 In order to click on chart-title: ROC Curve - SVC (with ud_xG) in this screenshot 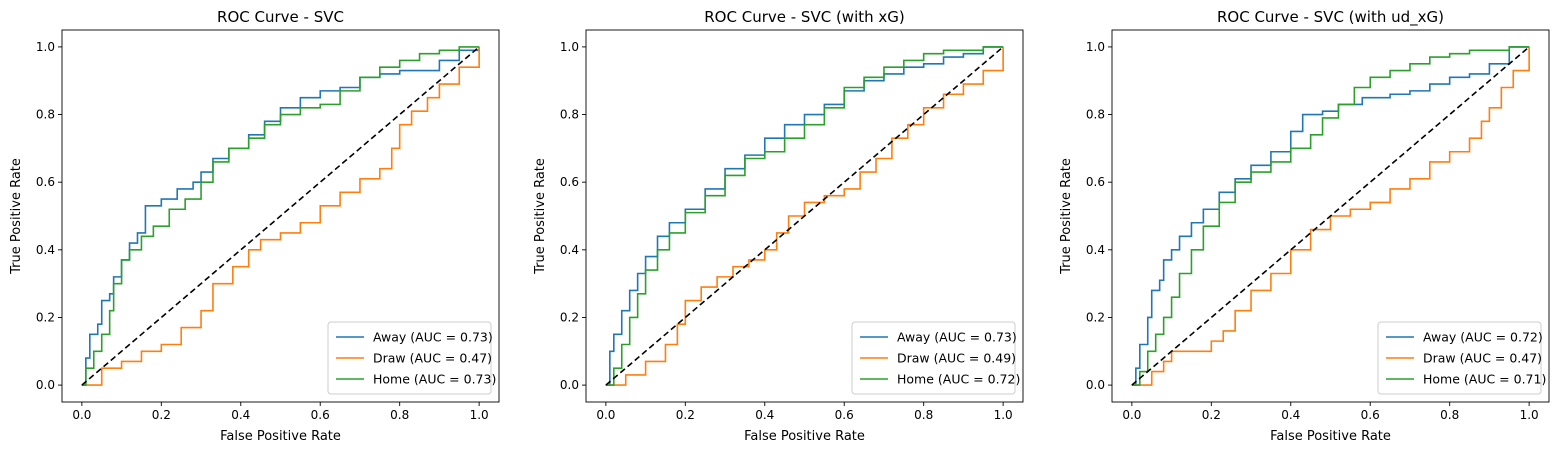, I will do `click(1330, 17)`.